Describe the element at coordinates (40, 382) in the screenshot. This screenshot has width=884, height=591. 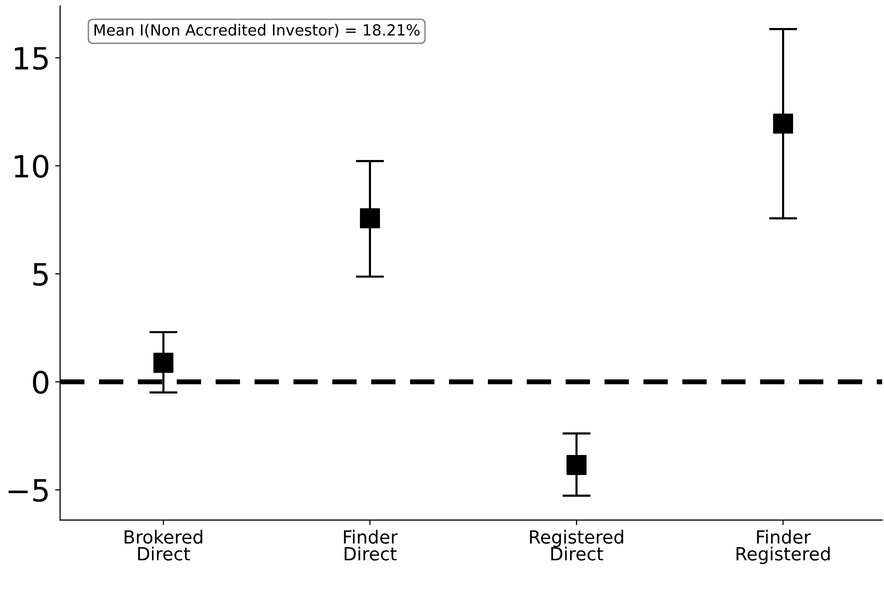
I see `y-tick-label: 0` at that location.